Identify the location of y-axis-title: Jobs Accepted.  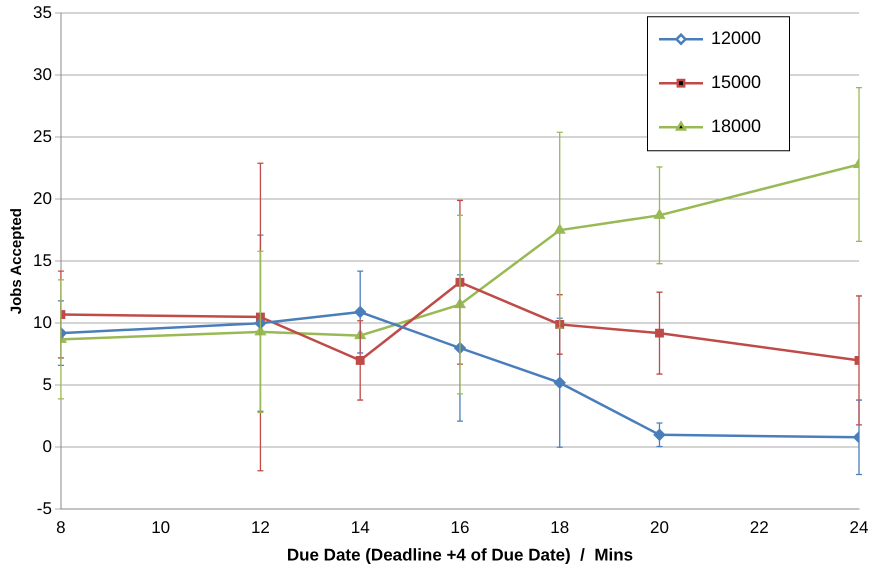
(17, 261).